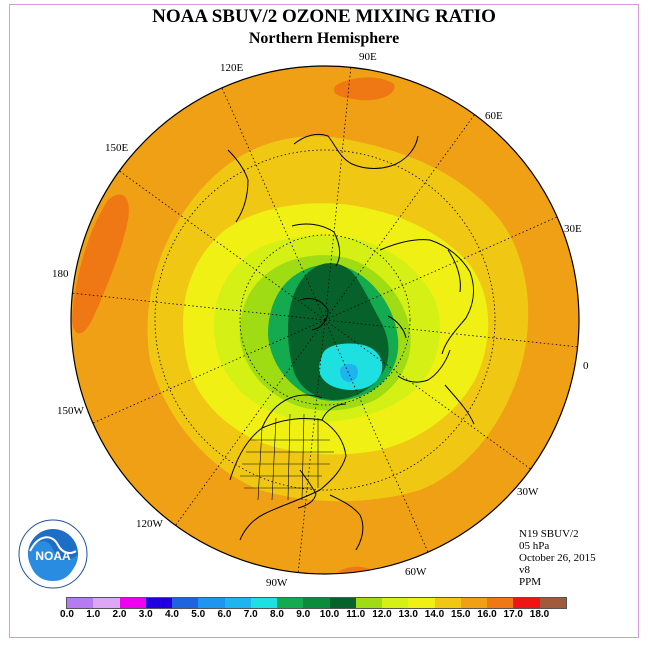 The height and width of the screenshot is (648, 648). Describe the element at coordinates (277, 583) in the screenshot. I see `lon-label-90w: 90W` at that location.